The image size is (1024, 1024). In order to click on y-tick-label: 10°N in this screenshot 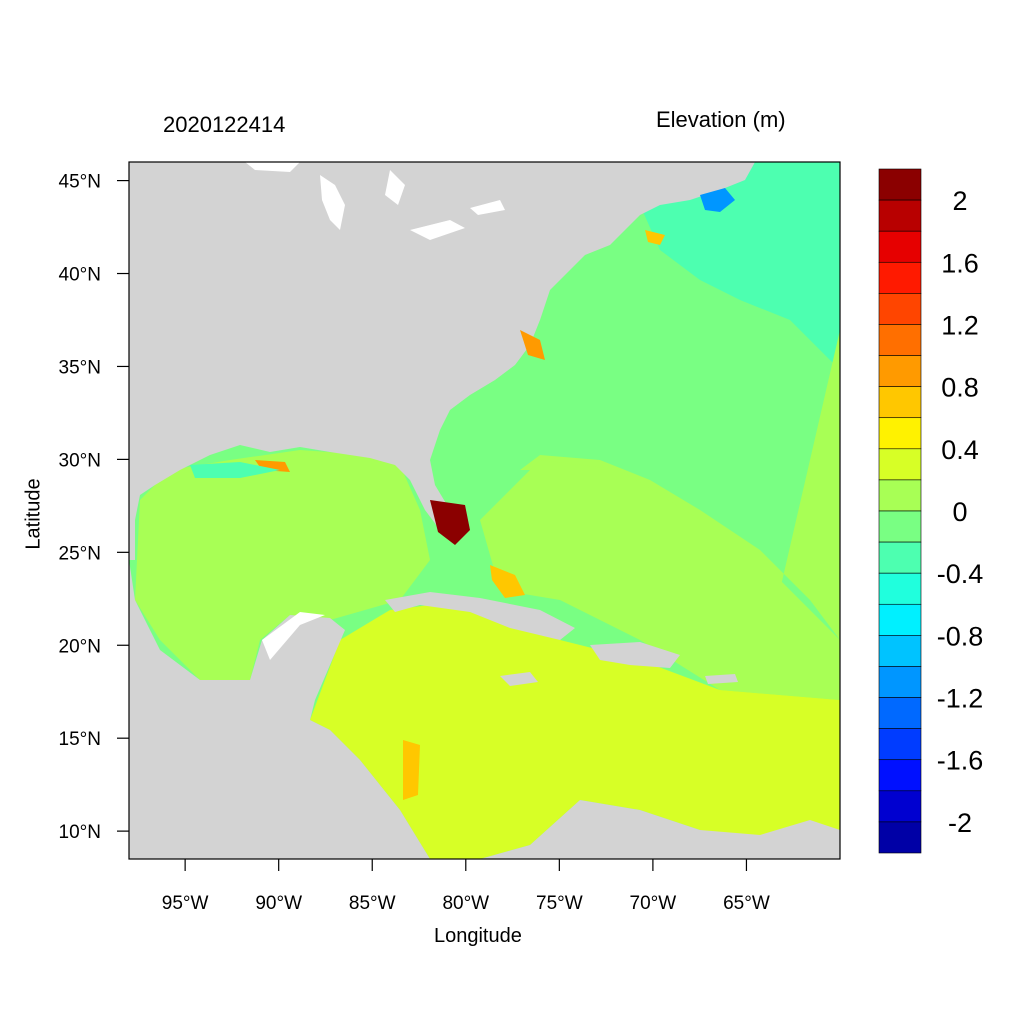, I will do `click(80, 832)`.